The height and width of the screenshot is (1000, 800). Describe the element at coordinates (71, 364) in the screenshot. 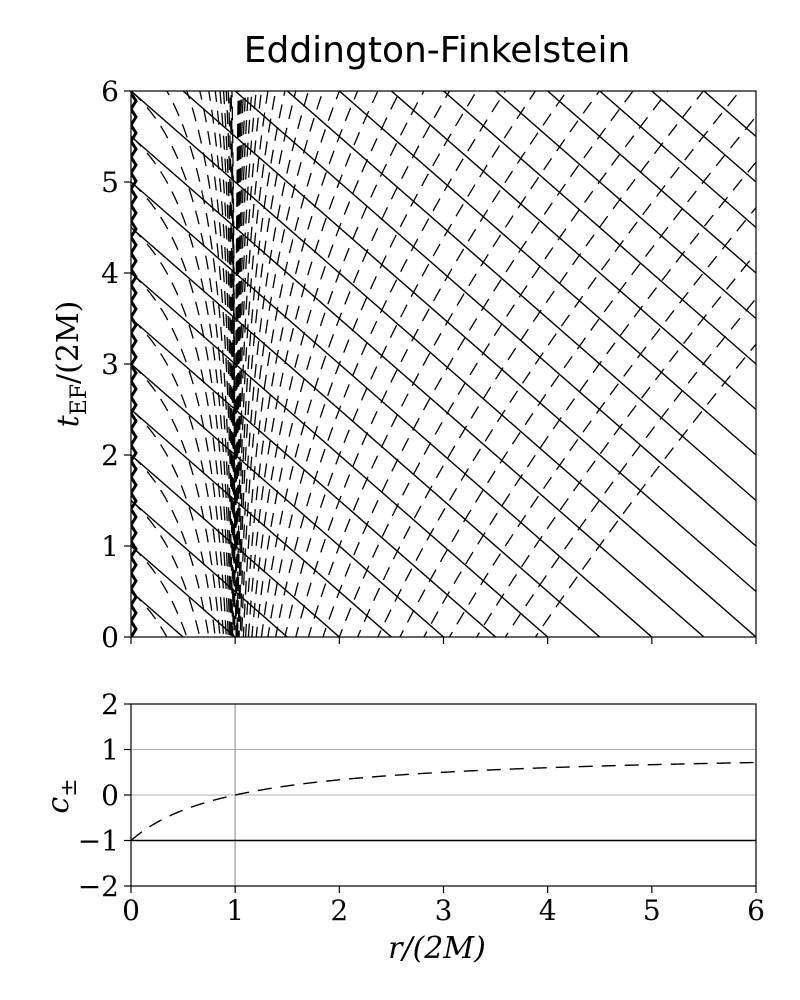

I see `spacetime-y-axis-label: tEF/(2M)` at that location.